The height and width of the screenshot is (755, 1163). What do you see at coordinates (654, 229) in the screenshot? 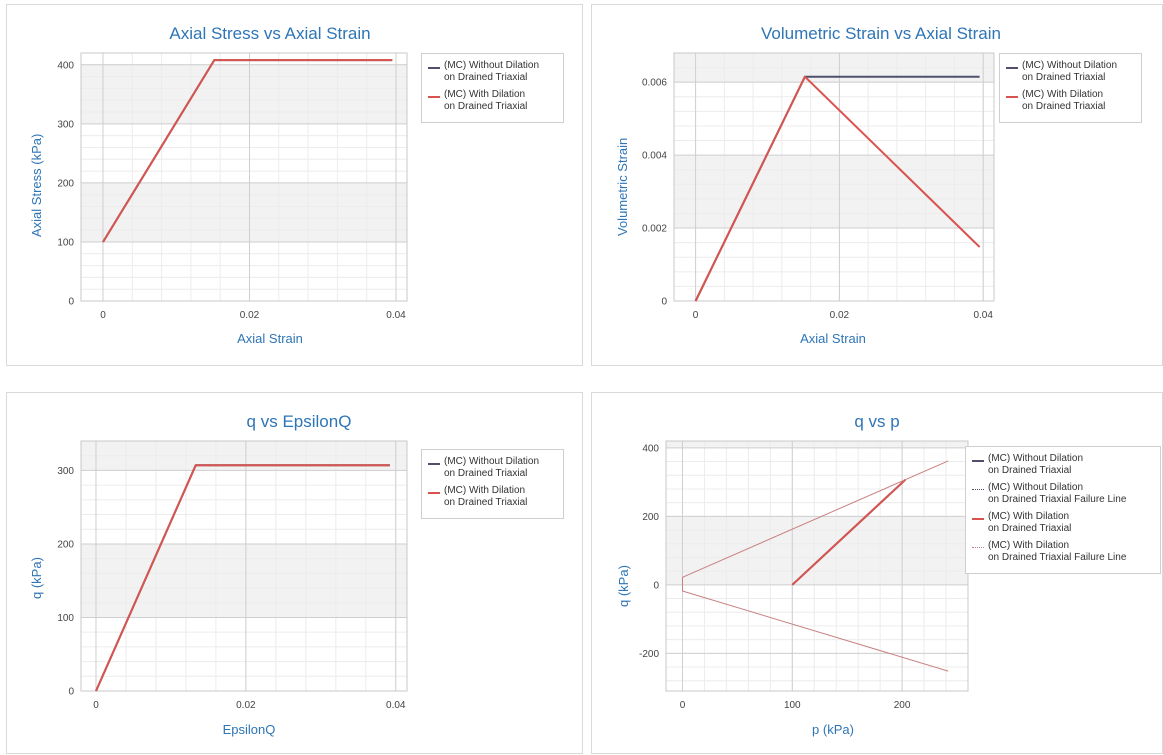
I see `y-tick-label: 0.002` at bounding box center [654, 229].